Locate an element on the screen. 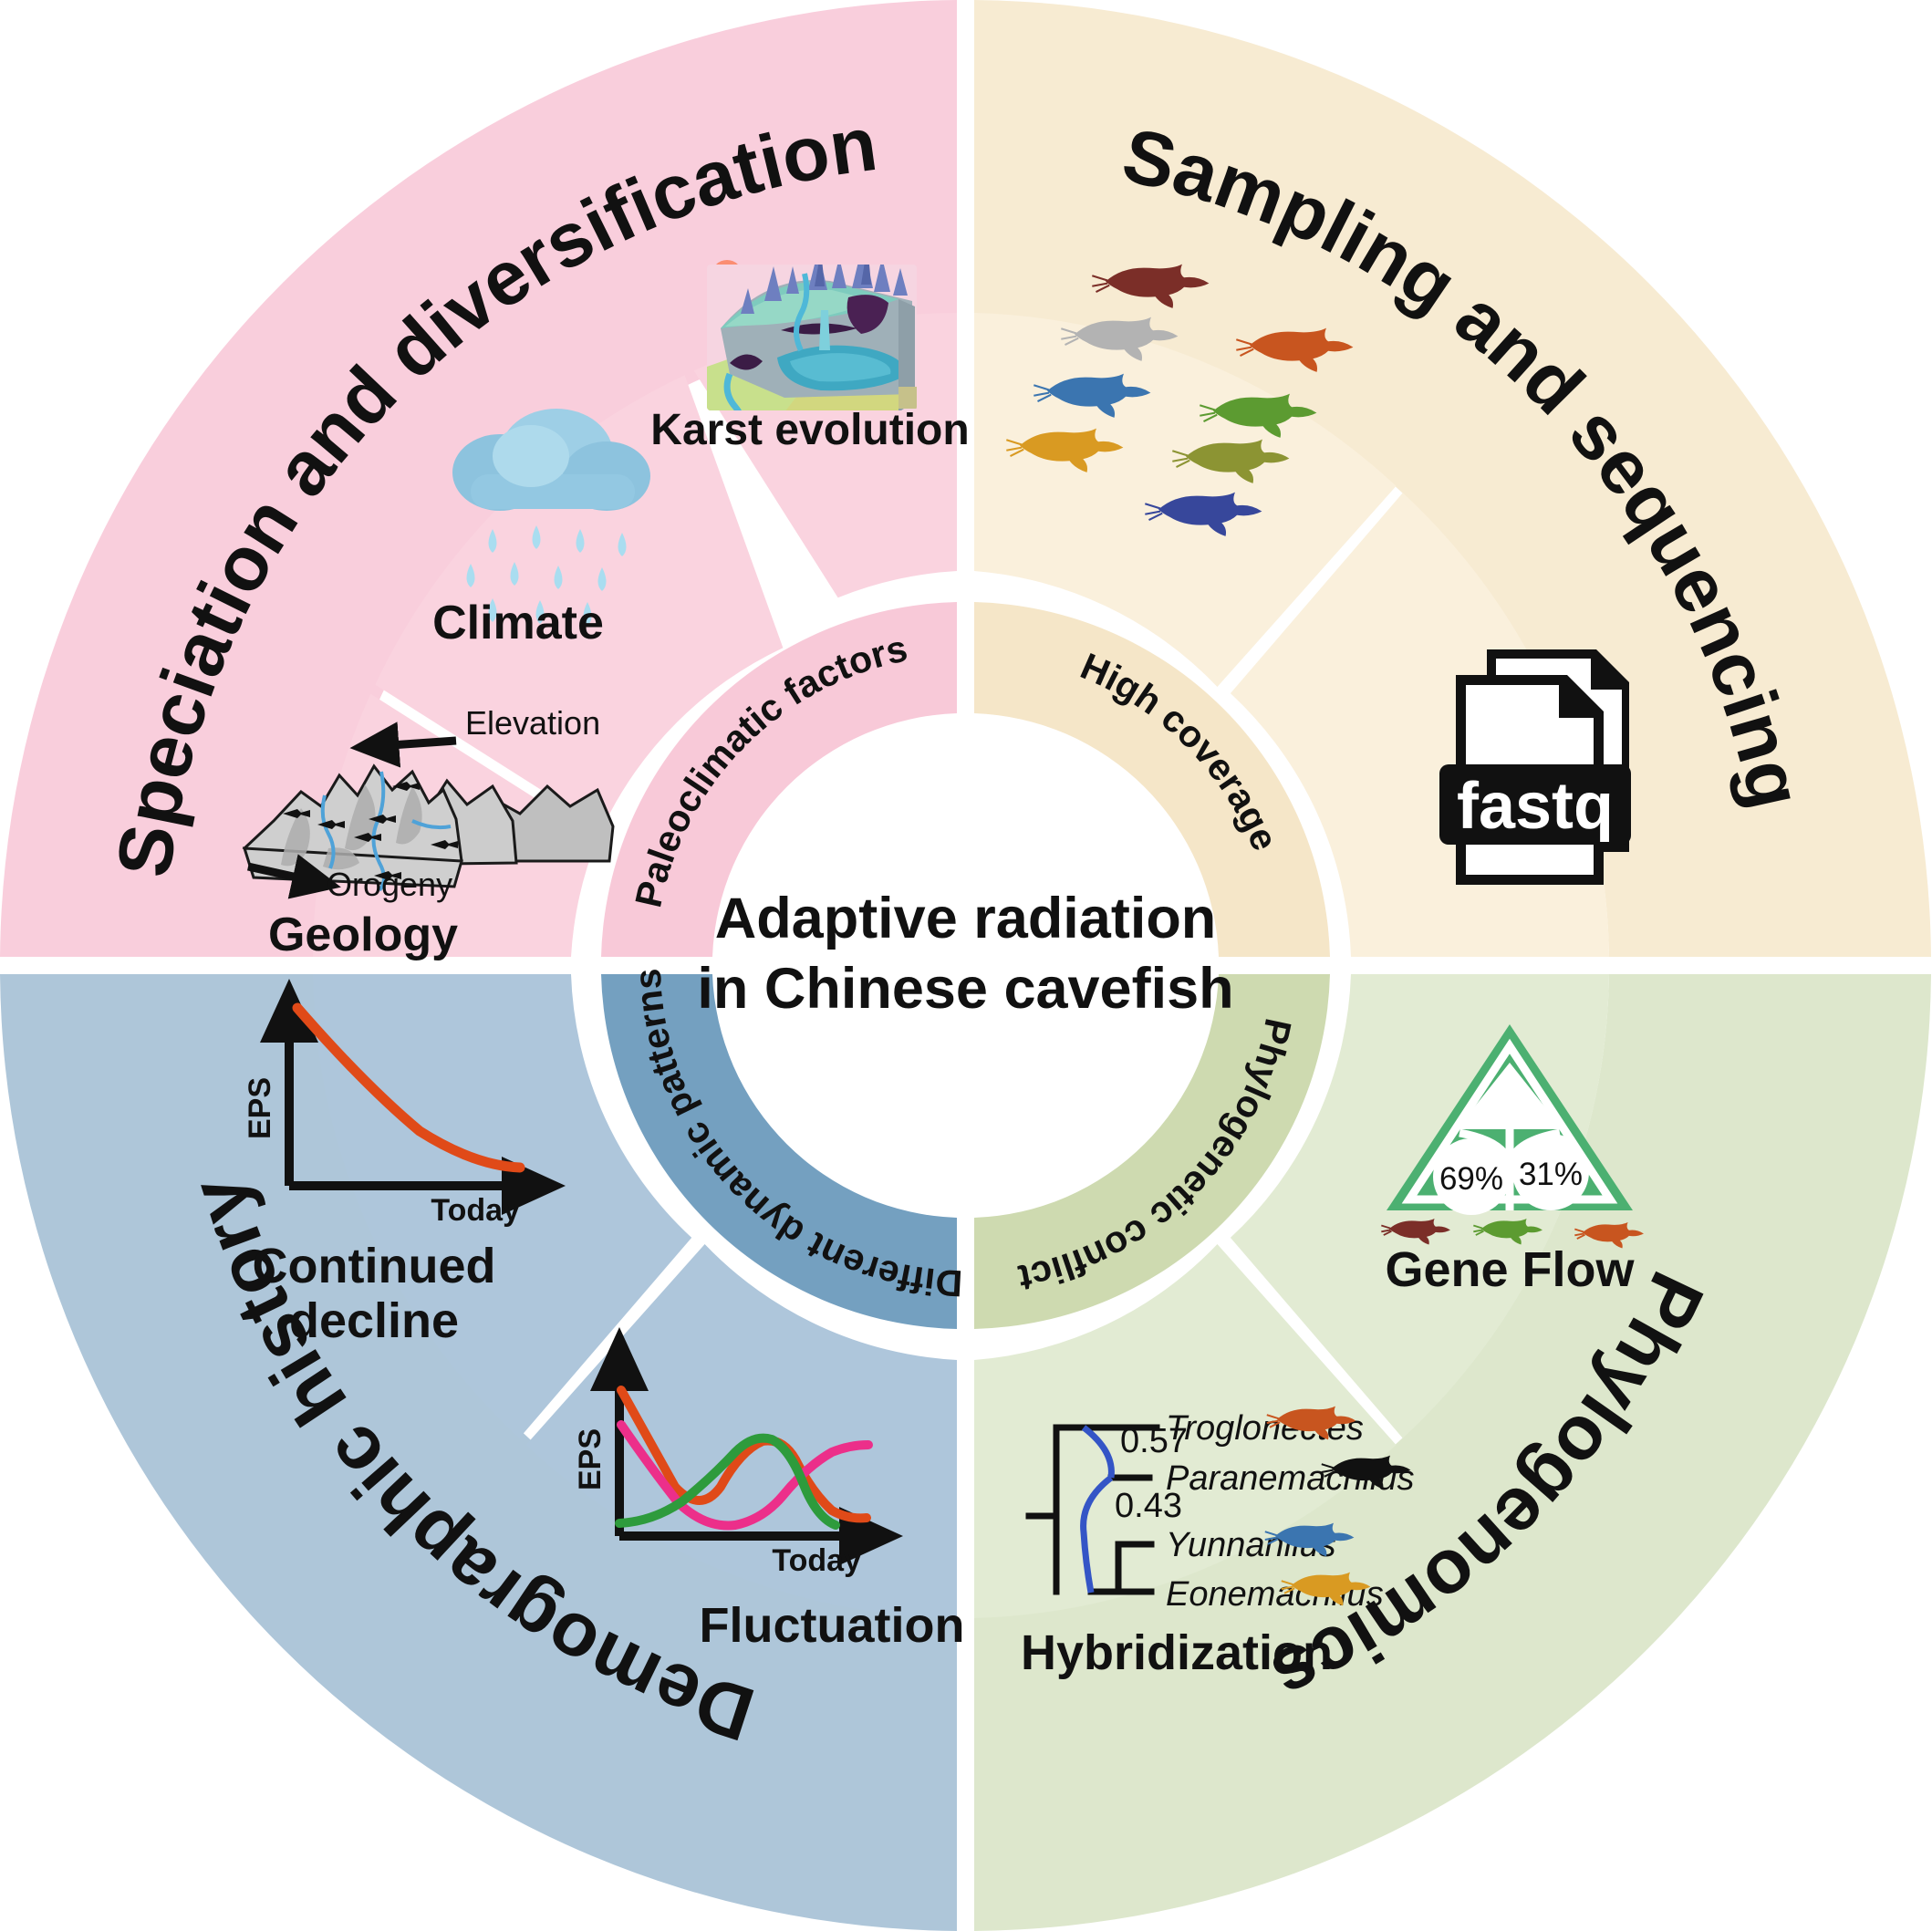  karst-block-icon is located at coordinates (812, 337).